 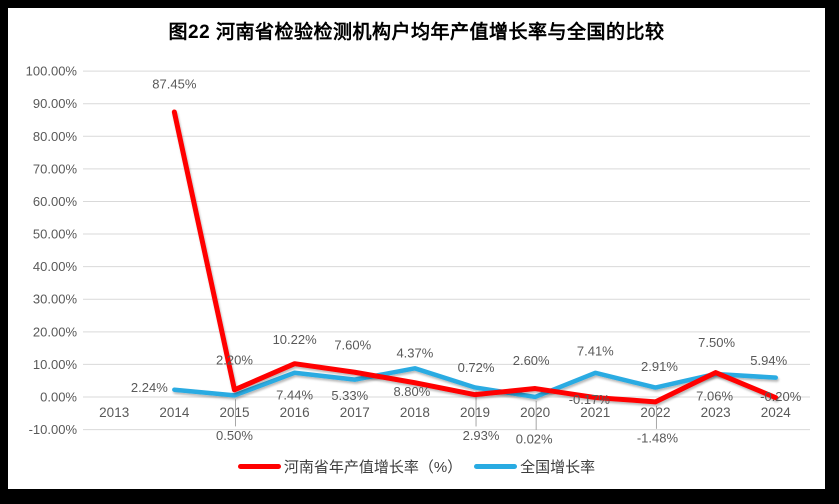 What do you see at coordinates (534, 438) in the screenshot?
I see `data-label-national-2020: 0.02%` at bounding box center [534, 438].